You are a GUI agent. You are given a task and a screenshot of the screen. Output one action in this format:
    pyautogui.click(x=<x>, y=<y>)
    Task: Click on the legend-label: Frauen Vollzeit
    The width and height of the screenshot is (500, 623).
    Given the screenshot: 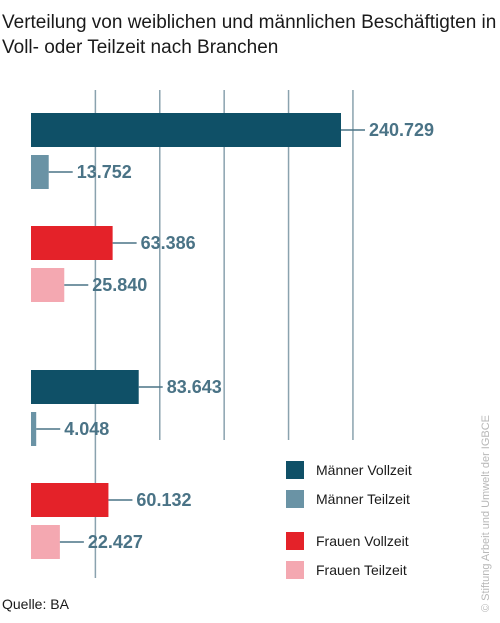 What is the action you would take?
    pyautogui.click(x=362, y=540)
    